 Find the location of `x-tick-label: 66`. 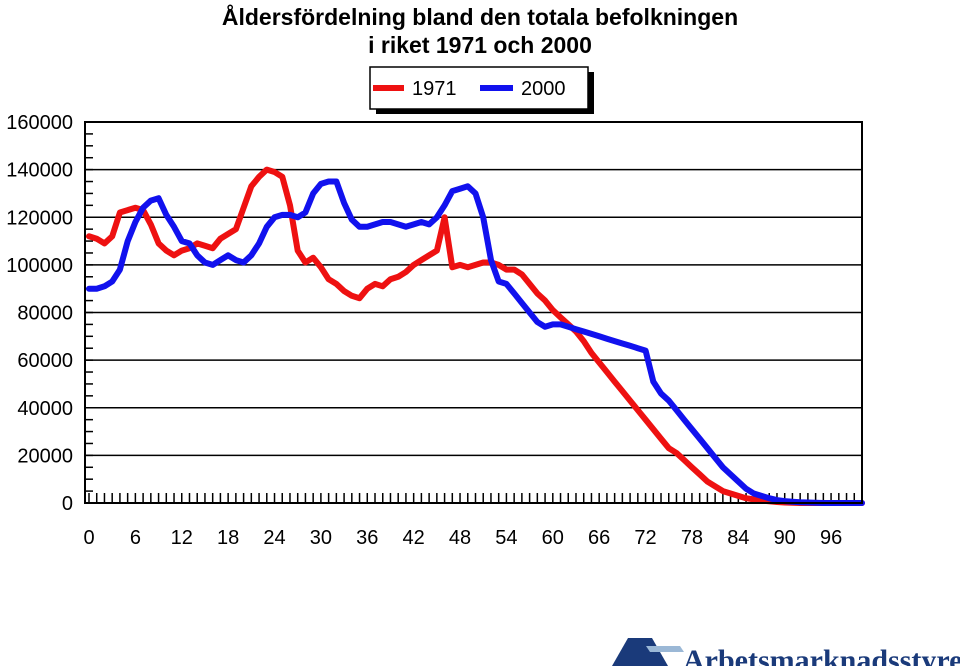

x-tick-label: 66 is located at coordinates (599, 538).